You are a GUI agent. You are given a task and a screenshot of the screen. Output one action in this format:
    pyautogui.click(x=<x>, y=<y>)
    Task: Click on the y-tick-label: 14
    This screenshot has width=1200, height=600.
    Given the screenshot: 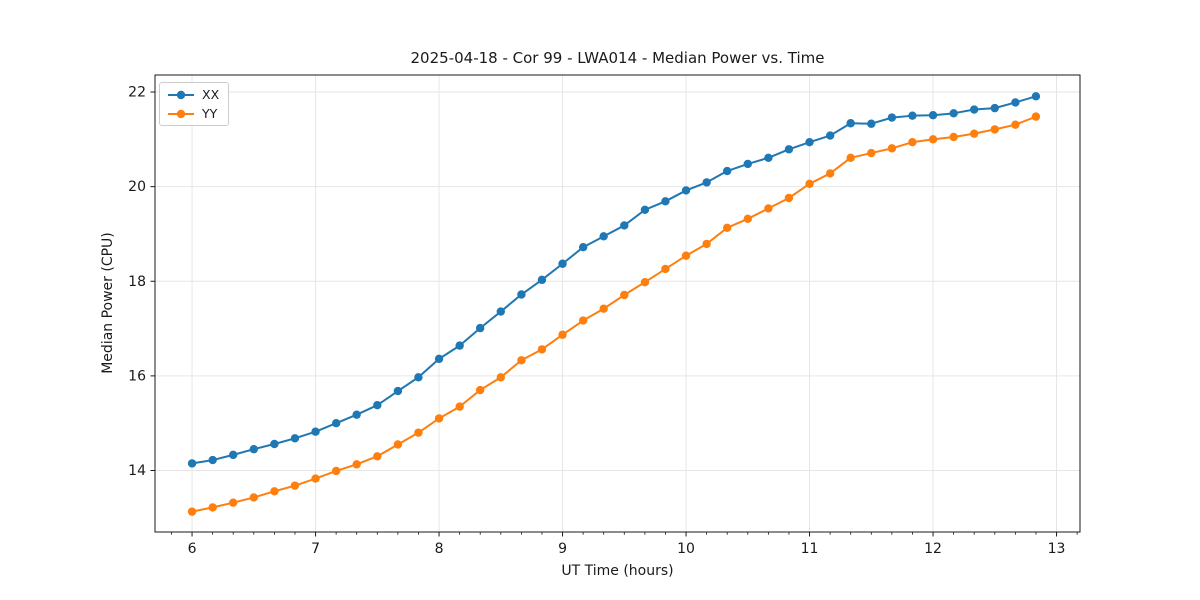 What is the action you would take?
    pyautogui.click(x=137, y=471)
    